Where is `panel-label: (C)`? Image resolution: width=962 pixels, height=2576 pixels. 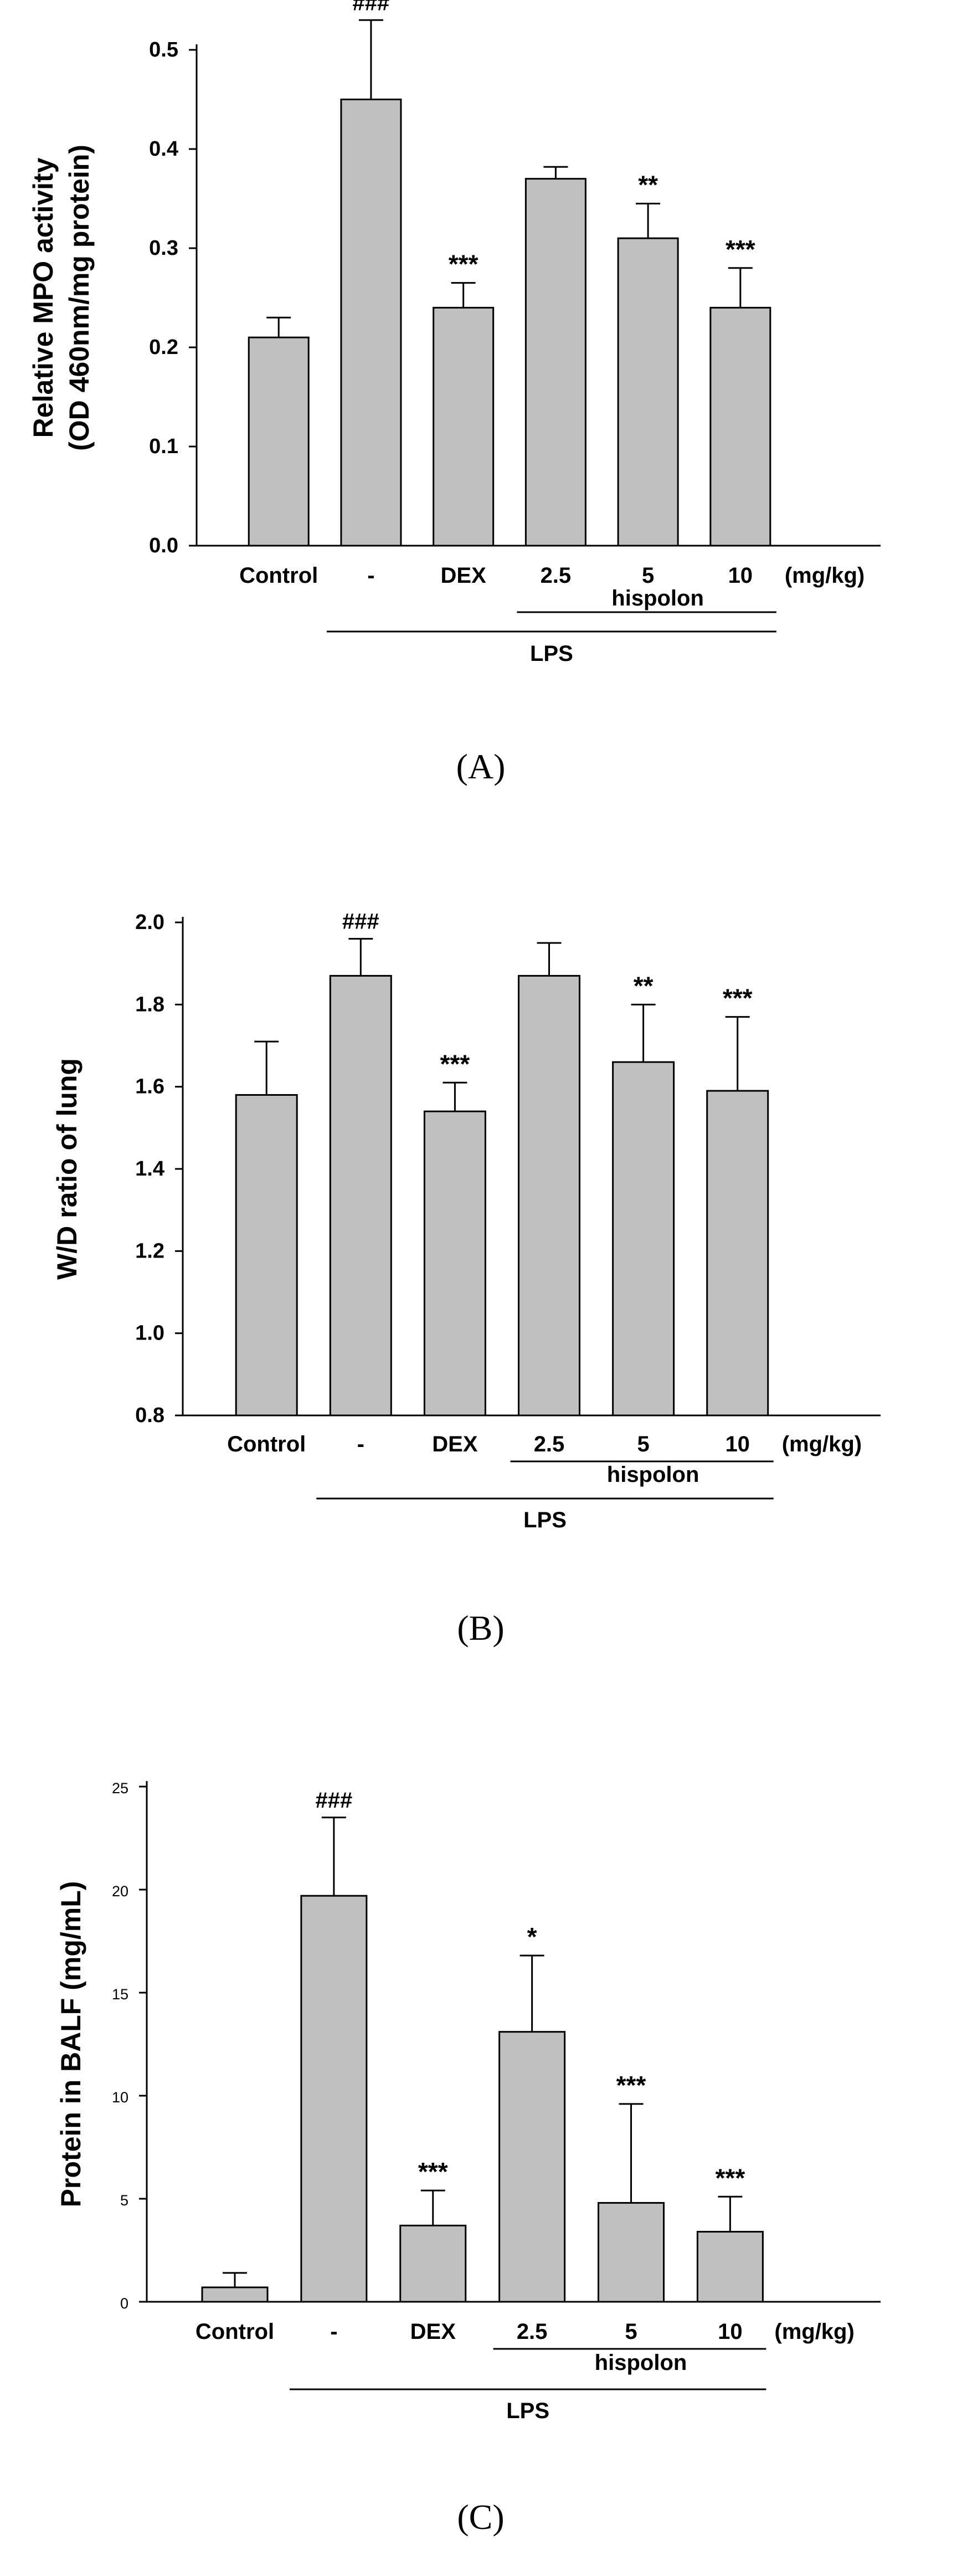
panel-label: (C) is located at coordinates (480, 2517).